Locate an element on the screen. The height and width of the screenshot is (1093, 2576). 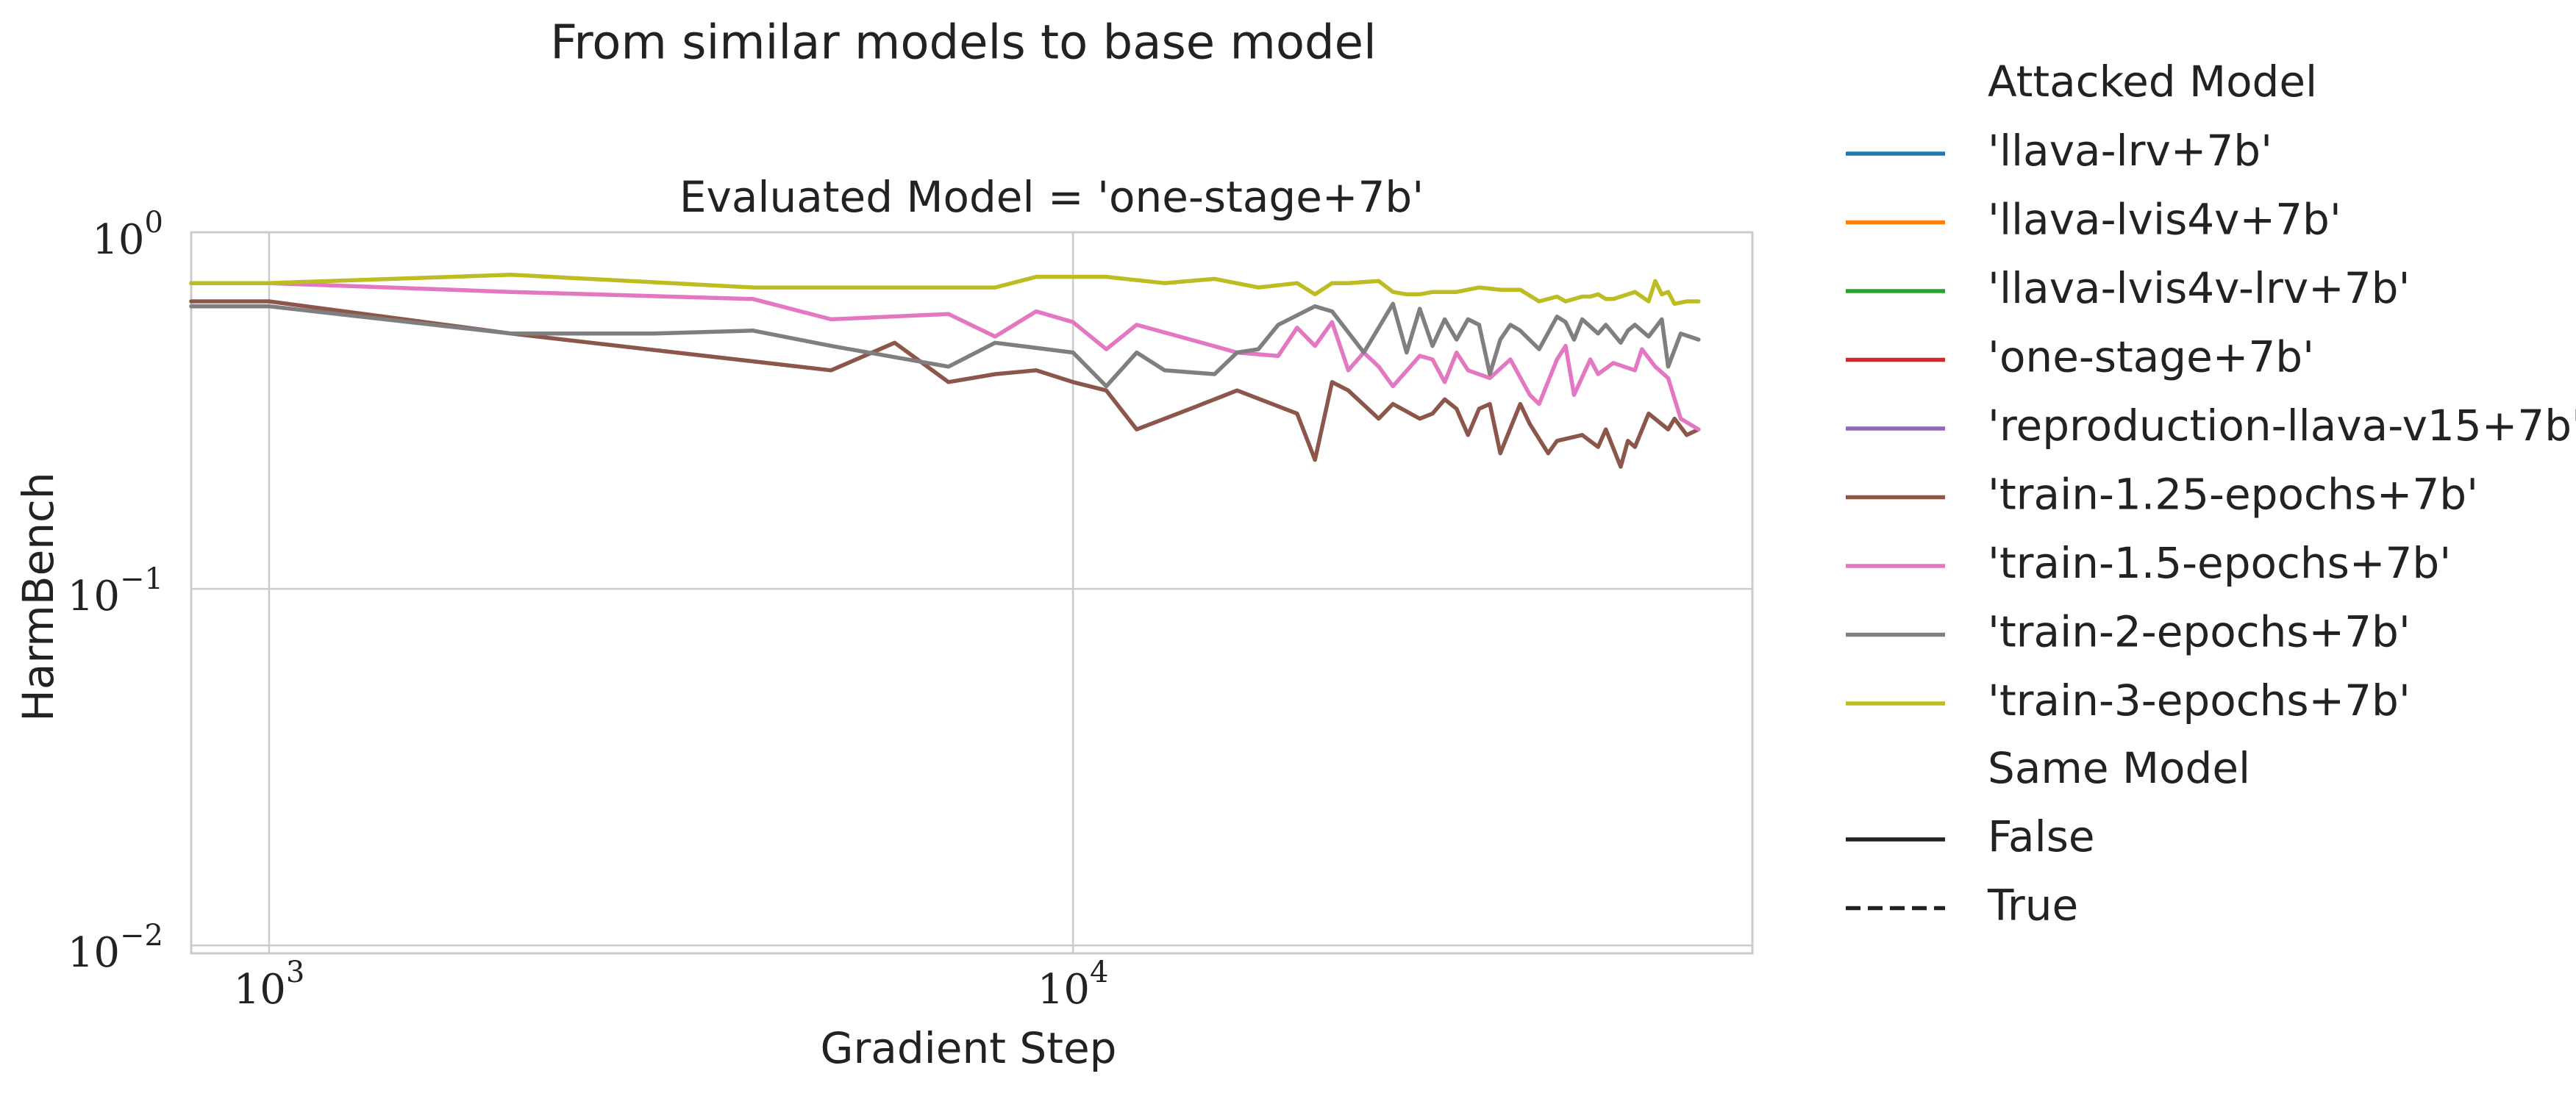
legend-label: 'llava-lrv+7b' is located at coordinates (2130, 151).